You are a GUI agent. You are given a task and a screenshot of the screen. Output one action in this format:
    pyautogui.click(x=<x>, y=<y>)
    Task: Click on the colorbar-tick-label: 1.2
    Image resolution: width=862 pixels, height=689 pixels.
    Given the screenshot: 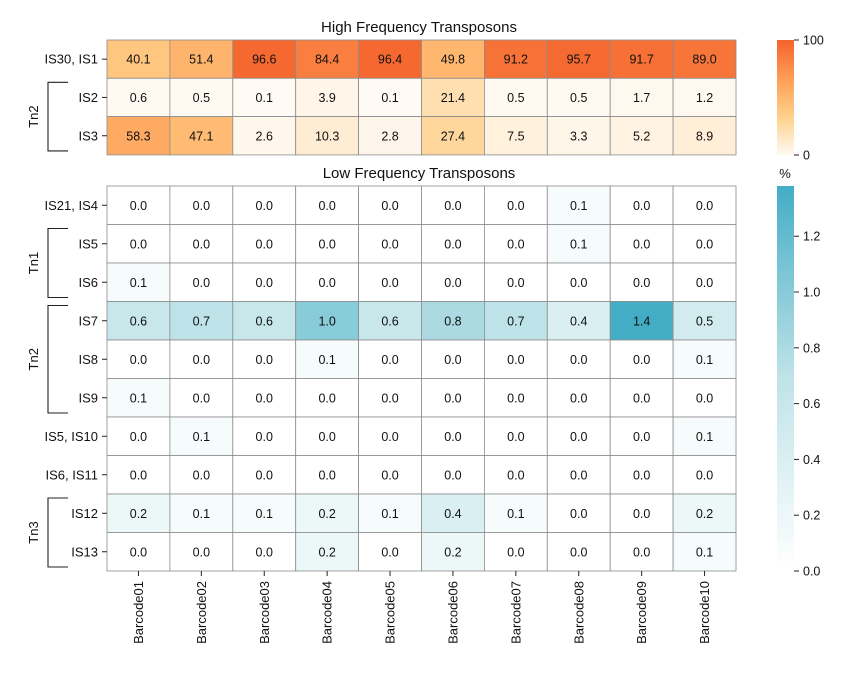 What is the action you would take?
    pyautogui.click(x=811, y=237)
    